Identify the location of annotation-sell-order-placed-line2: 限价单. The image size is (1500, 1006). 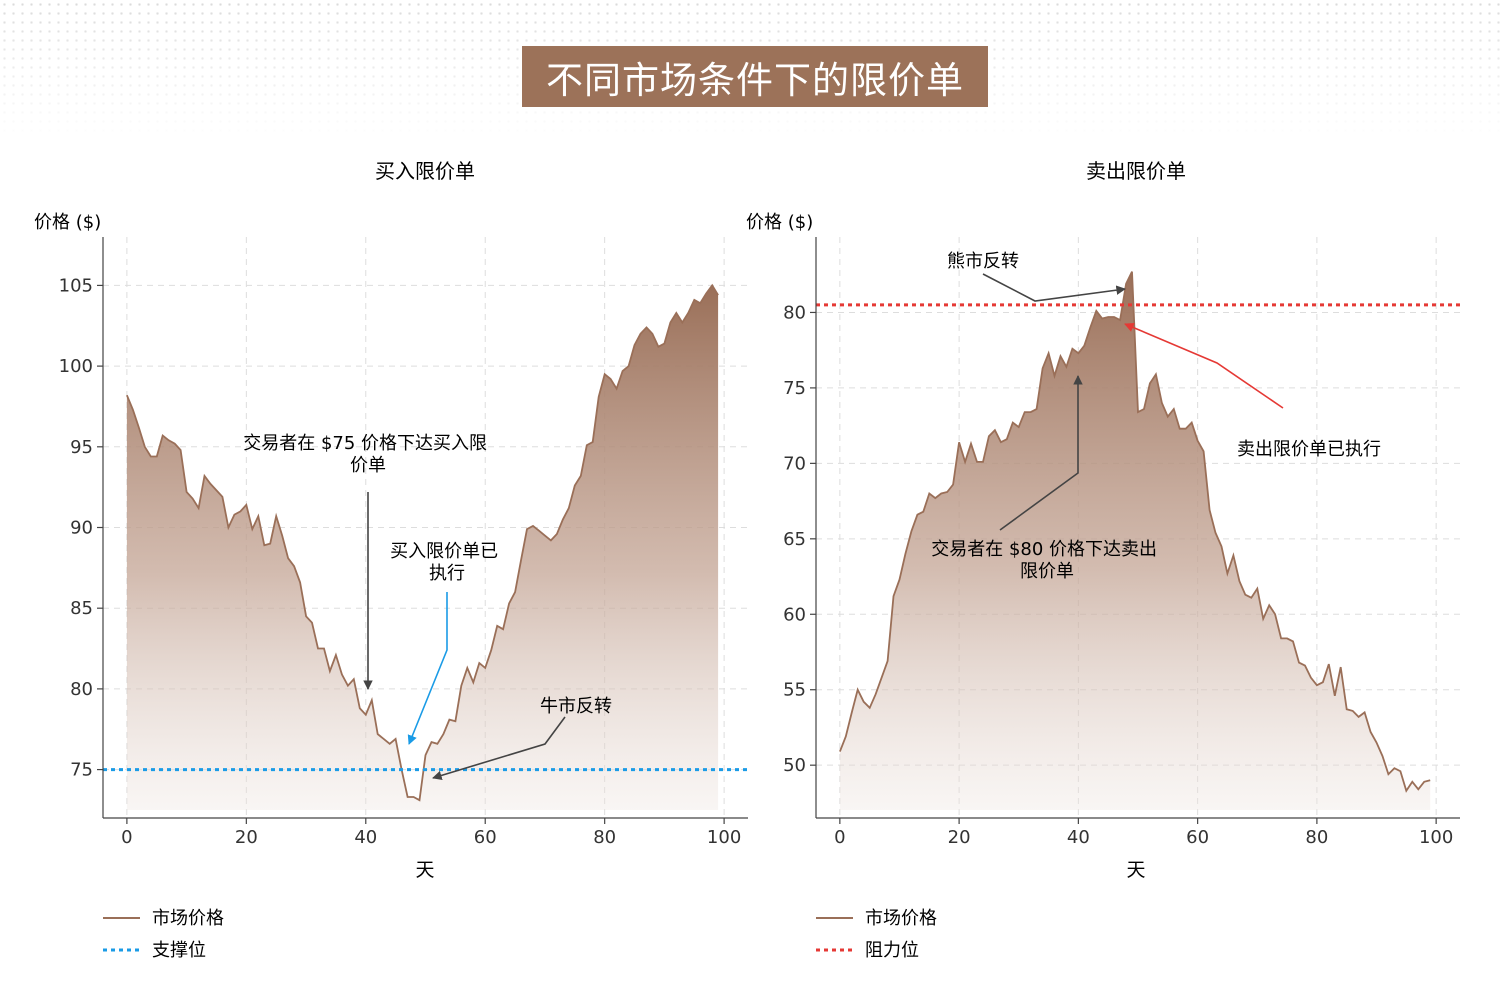
(1047, 571).